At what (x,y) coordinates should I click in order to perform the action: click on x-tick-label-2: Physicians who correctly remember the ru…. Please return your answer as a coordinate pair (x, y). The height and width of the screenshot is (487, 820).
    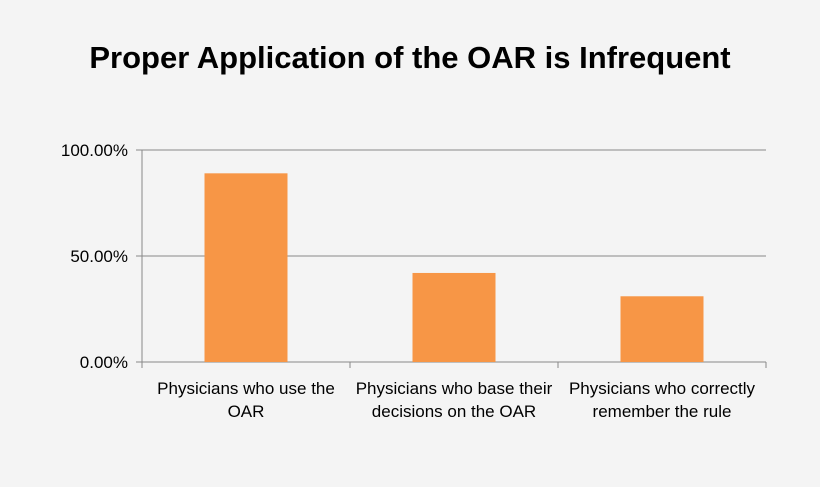
    Looking at the image, I should click on (662, 400).